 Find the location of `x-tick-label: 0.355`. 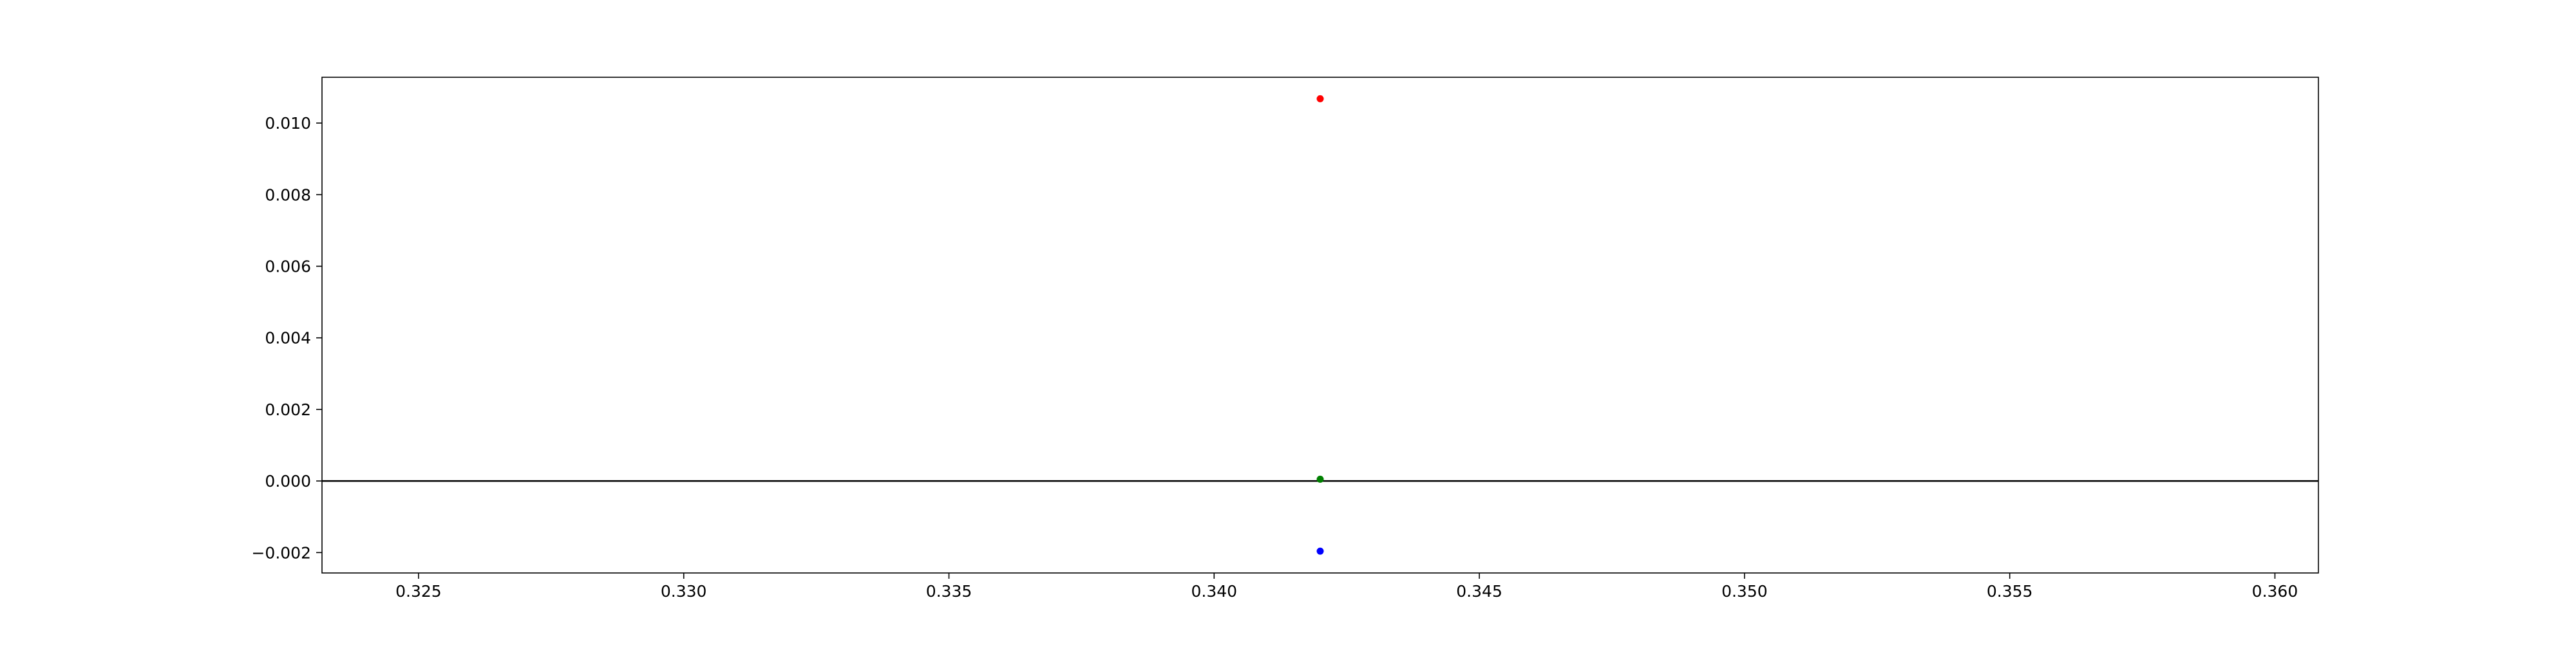

x-tick-label: 0.355 is located at coordinates (2010, 592).